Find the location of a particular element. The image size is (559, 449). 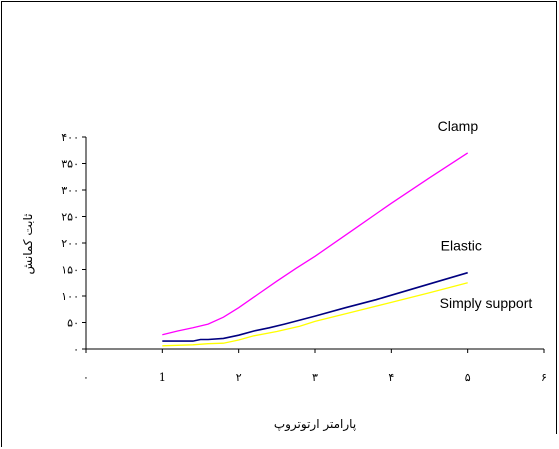

chart-frame-right-edge is located at coordinates (556, 217).